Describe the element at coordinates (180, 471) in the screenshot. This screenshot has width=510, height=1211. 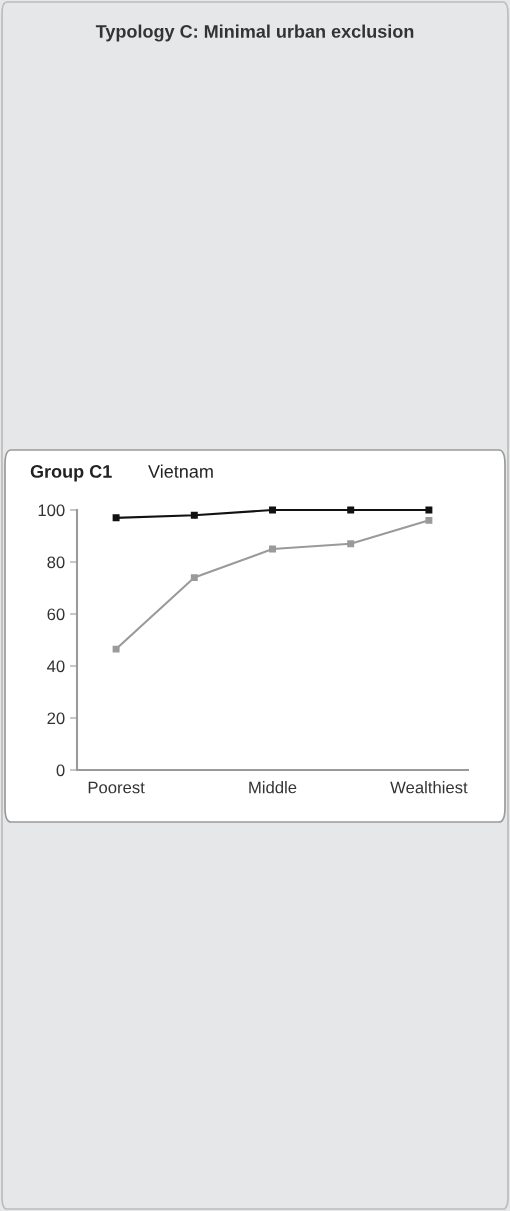
I see `text: Vietnam` at that location.